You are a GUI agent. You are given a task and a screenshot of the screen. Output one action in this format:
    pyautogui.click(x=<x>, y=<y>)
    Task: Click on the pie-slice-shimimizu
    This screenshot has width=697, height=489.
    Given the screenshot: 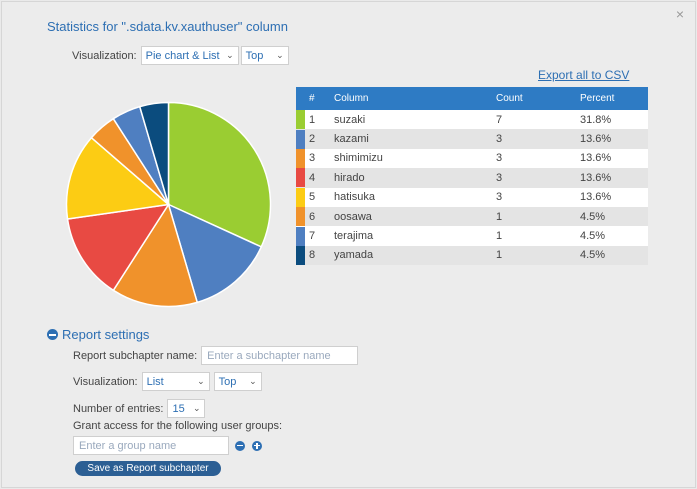 What is the action you would take?
    pyautogui.click(x=155, y=255)
    